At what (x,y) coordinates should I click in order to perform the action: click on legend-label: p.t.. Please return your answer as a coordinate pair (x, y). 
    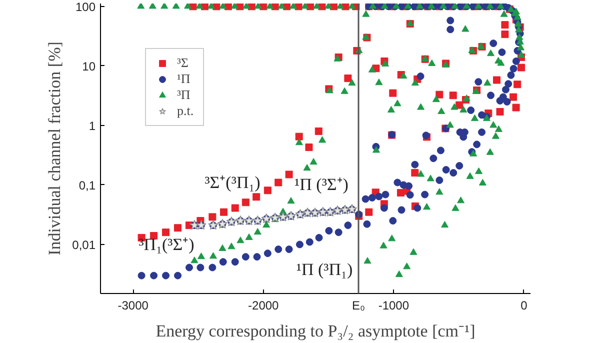
    Looking at the image, I should click on (186, 111).